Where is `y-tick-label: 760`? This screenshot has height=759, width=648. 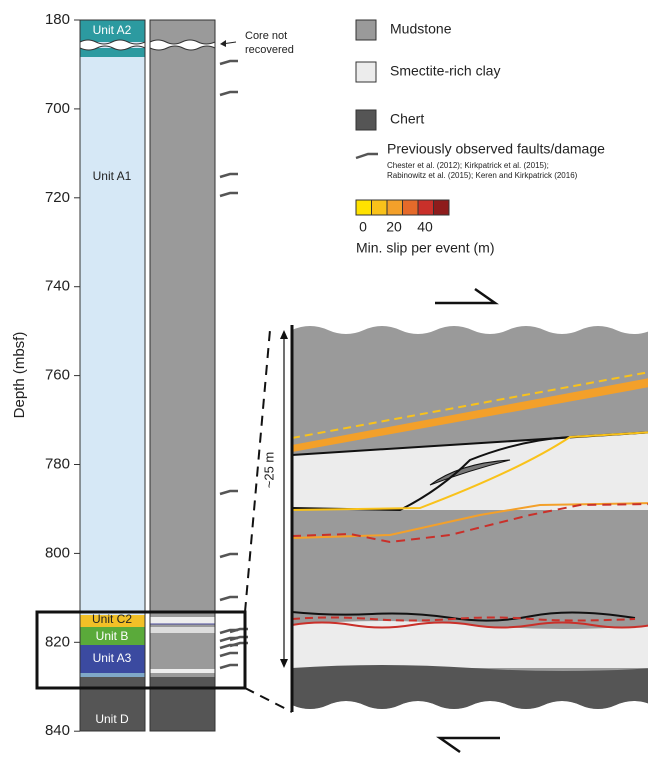 y-tick-label: 760 is located at coordinates (57, 375).